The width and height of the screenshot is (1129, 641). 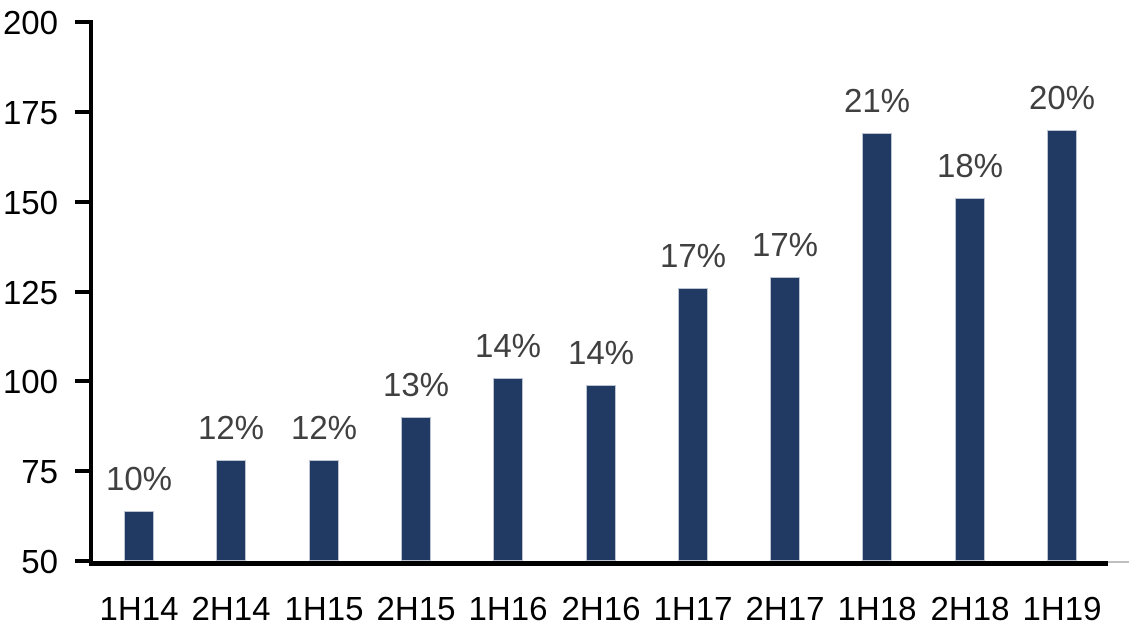 What do you see at coordinates (91, 293) in the screenshot?
I see `y-axis-line` at bounding box center [91, 293].